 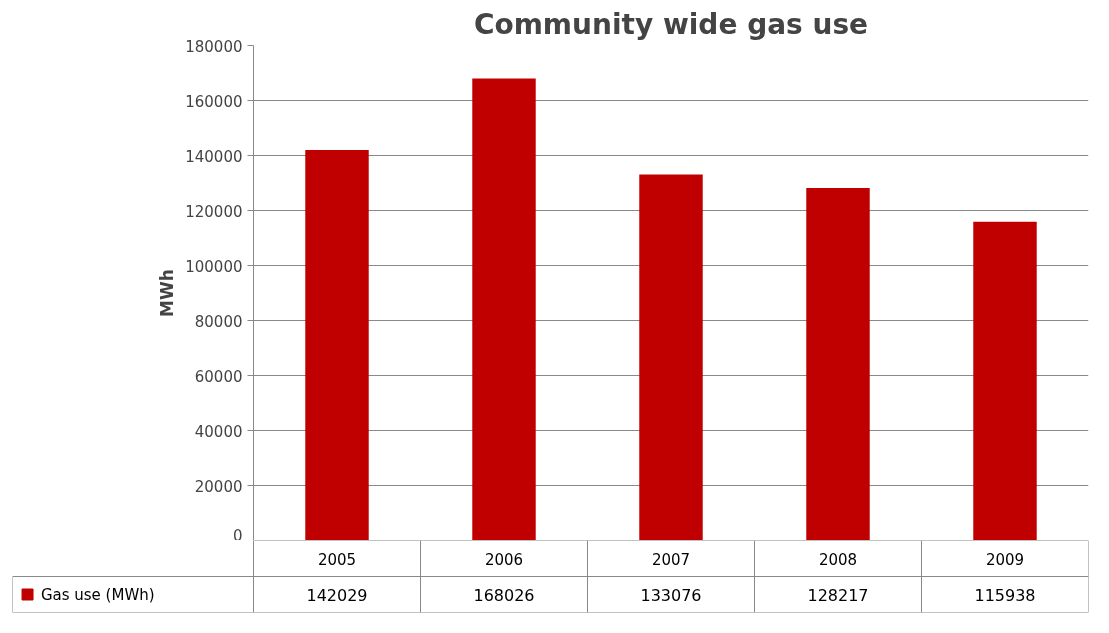 I want to click on x-tick-label: 2005, so click(x=337, y=559).